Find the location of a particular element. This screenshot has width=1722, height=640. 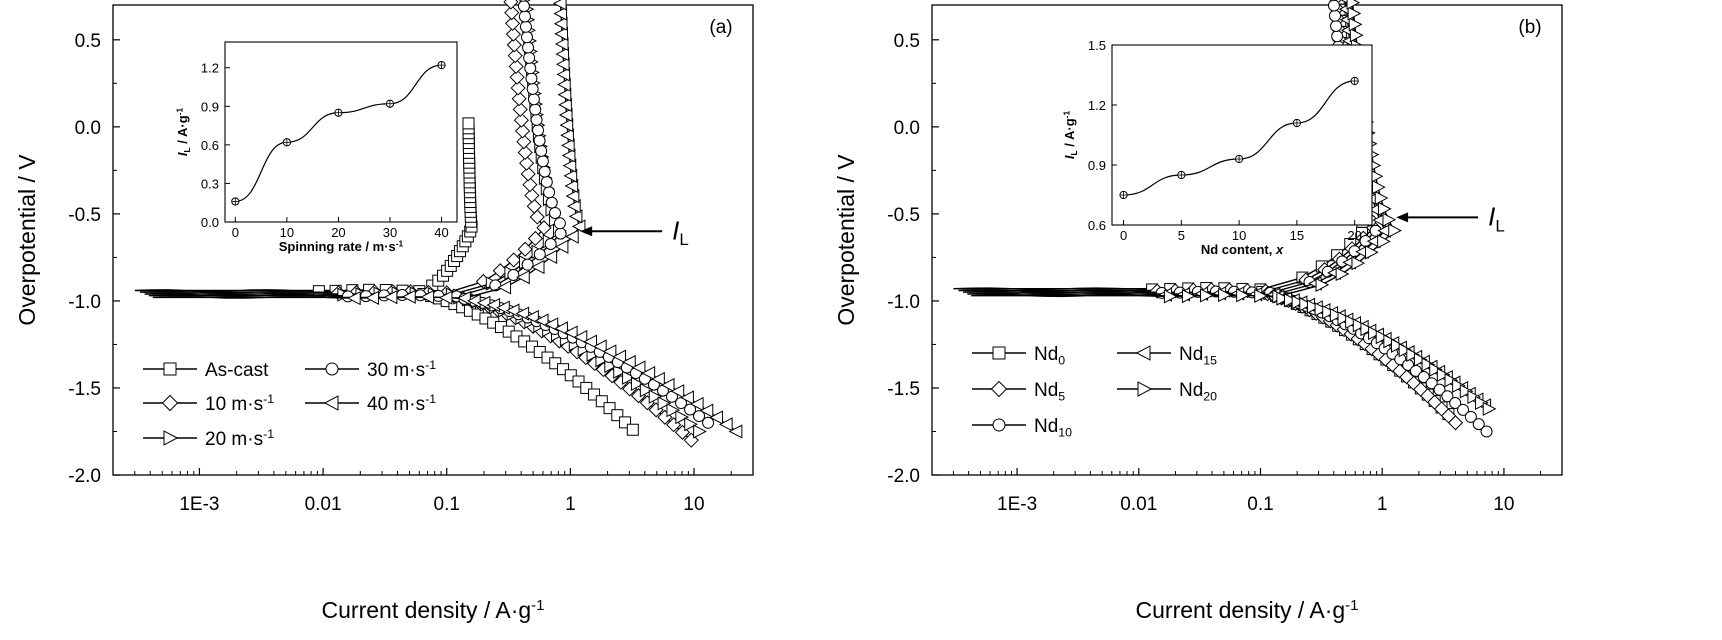

legend-label: Nd5 is located at coordinates (1049, 391).